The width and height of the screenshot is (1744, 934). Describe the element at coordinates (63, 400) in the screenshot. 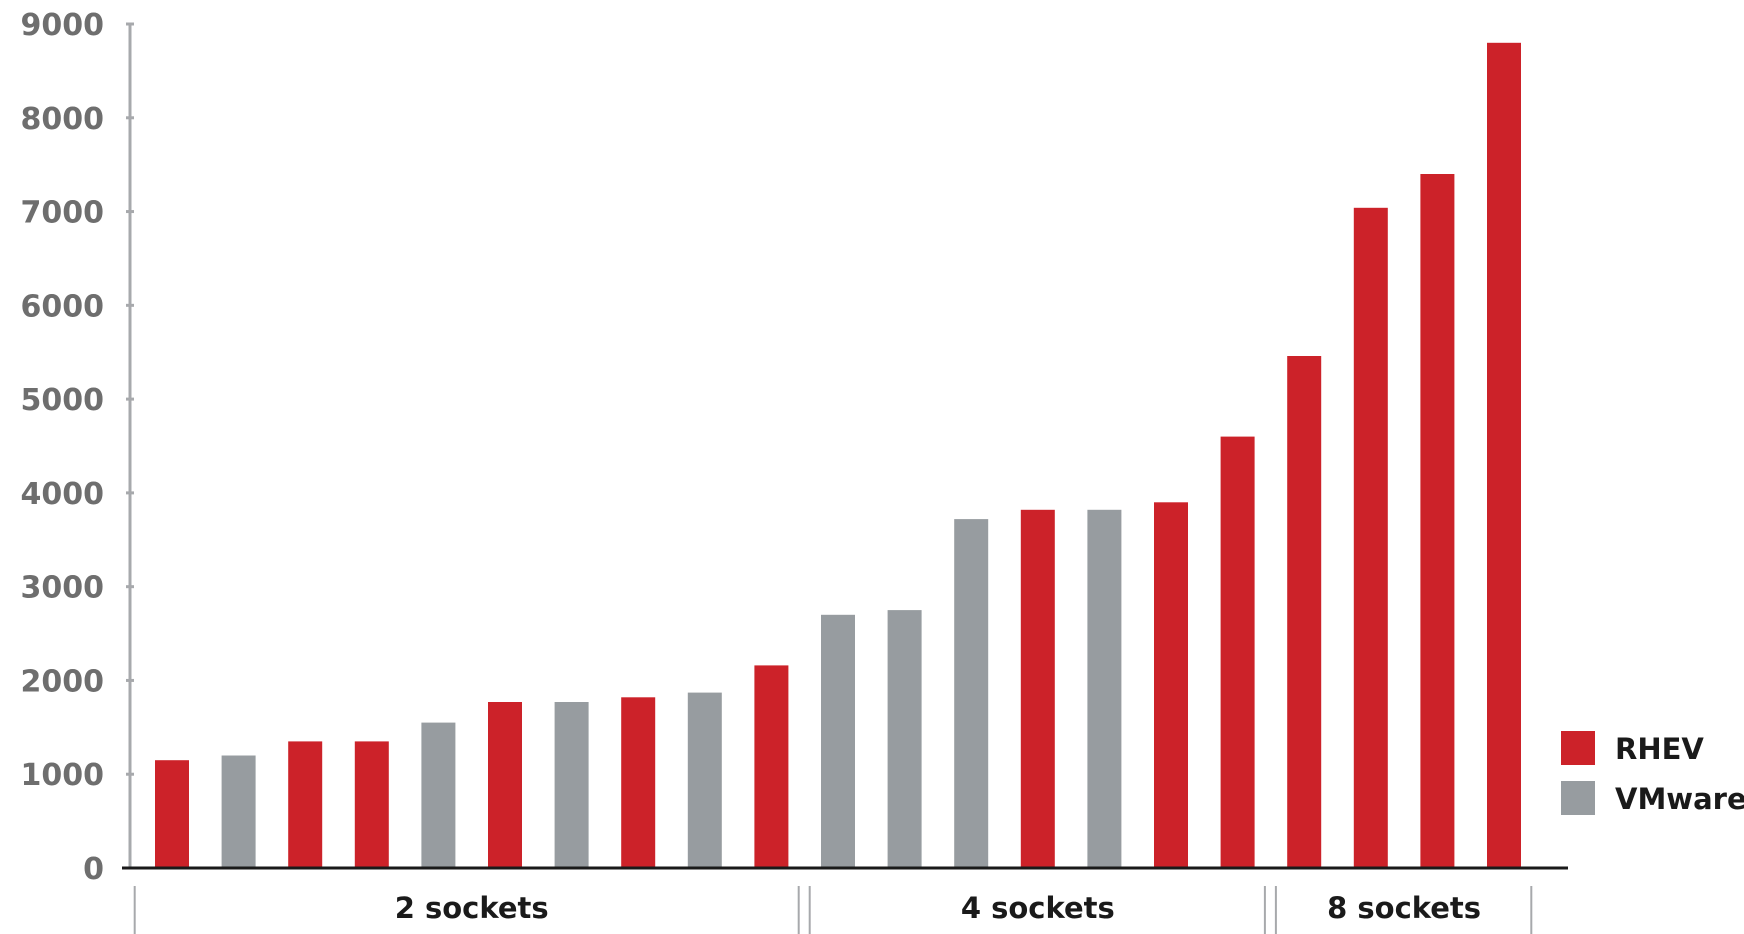

I see `y-tick-label: 5000` at that location.